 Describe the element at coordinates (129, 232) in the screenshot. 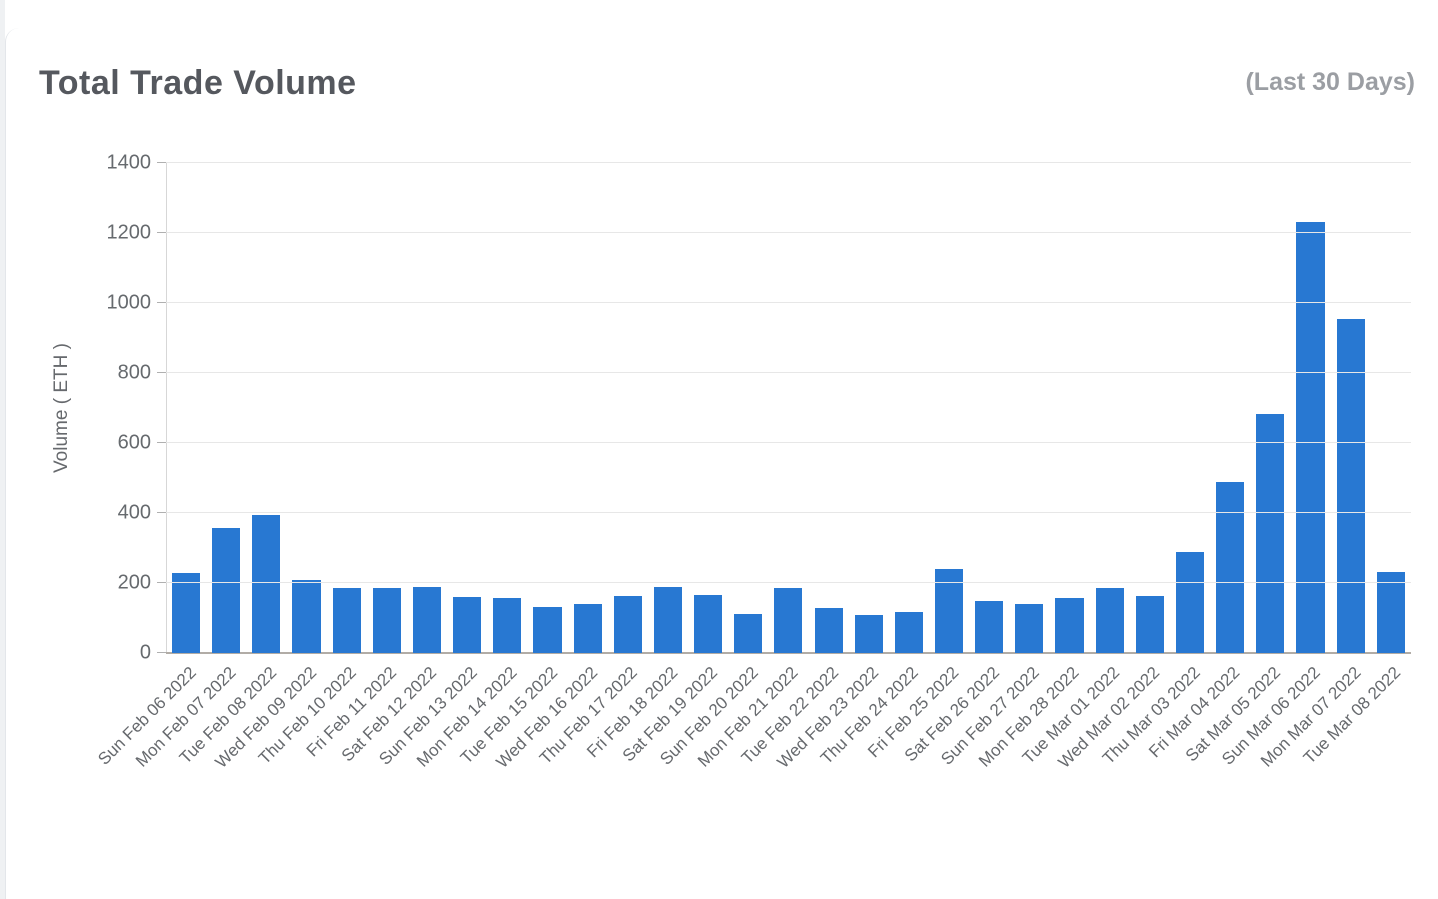

I see `y-tick-label: 1200` at that location.